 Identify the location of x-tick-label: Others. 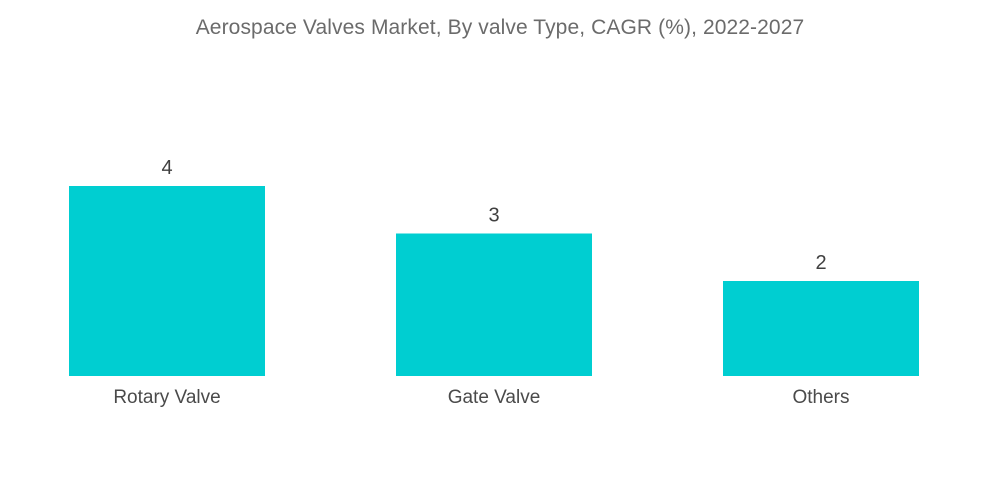
(820, 397).